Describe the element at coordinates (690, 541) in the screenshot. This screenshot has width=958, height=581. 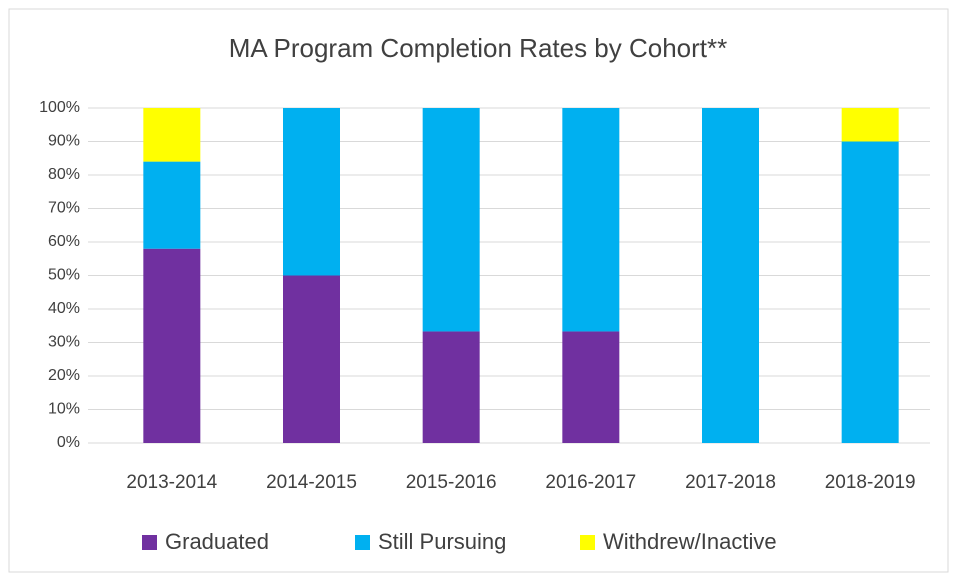
I see `legend-label: Withdrew/Inactive` at that location.